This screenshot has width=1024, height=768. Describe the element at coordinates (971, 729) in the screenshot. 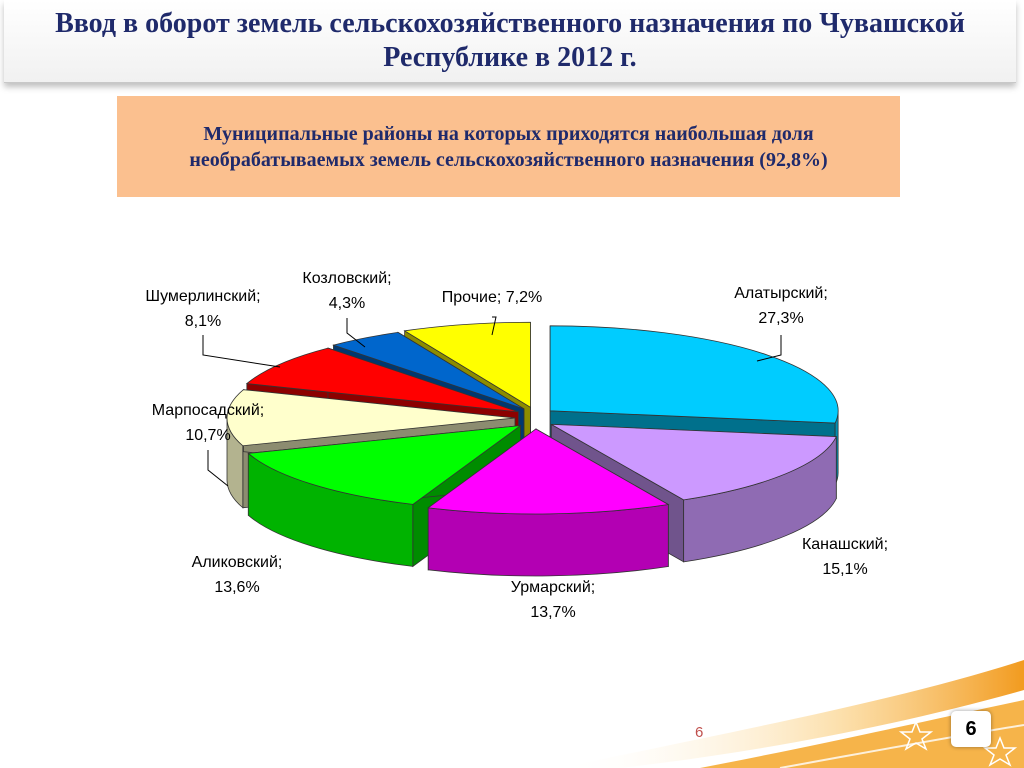

I see `slide-number-badge: 6` at that location.